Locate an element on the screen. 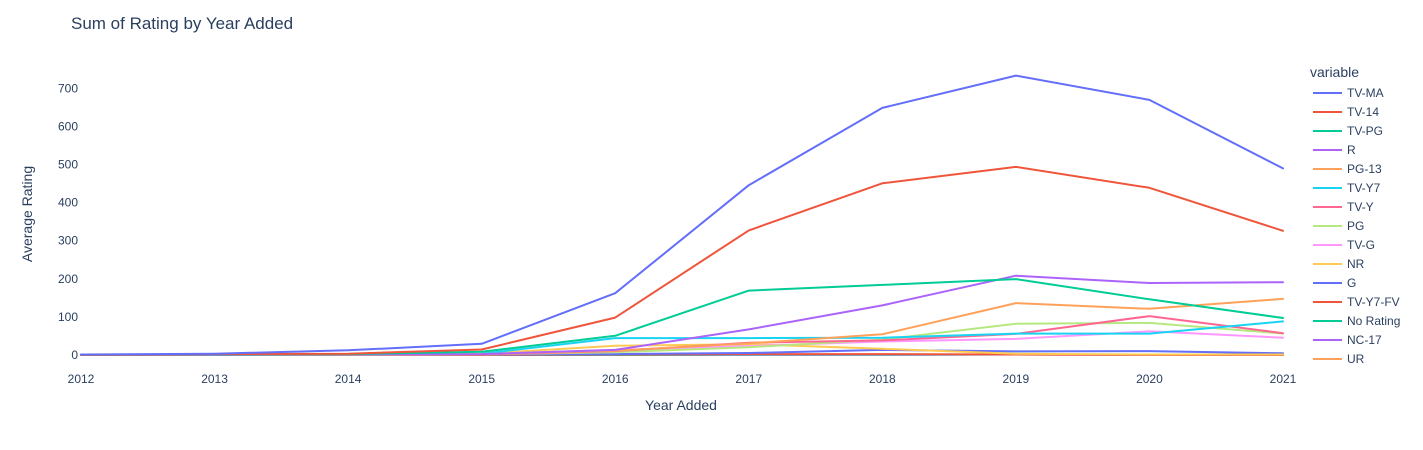  legend-label: TV-Y7-FV is located at coordinates (1373, 302).